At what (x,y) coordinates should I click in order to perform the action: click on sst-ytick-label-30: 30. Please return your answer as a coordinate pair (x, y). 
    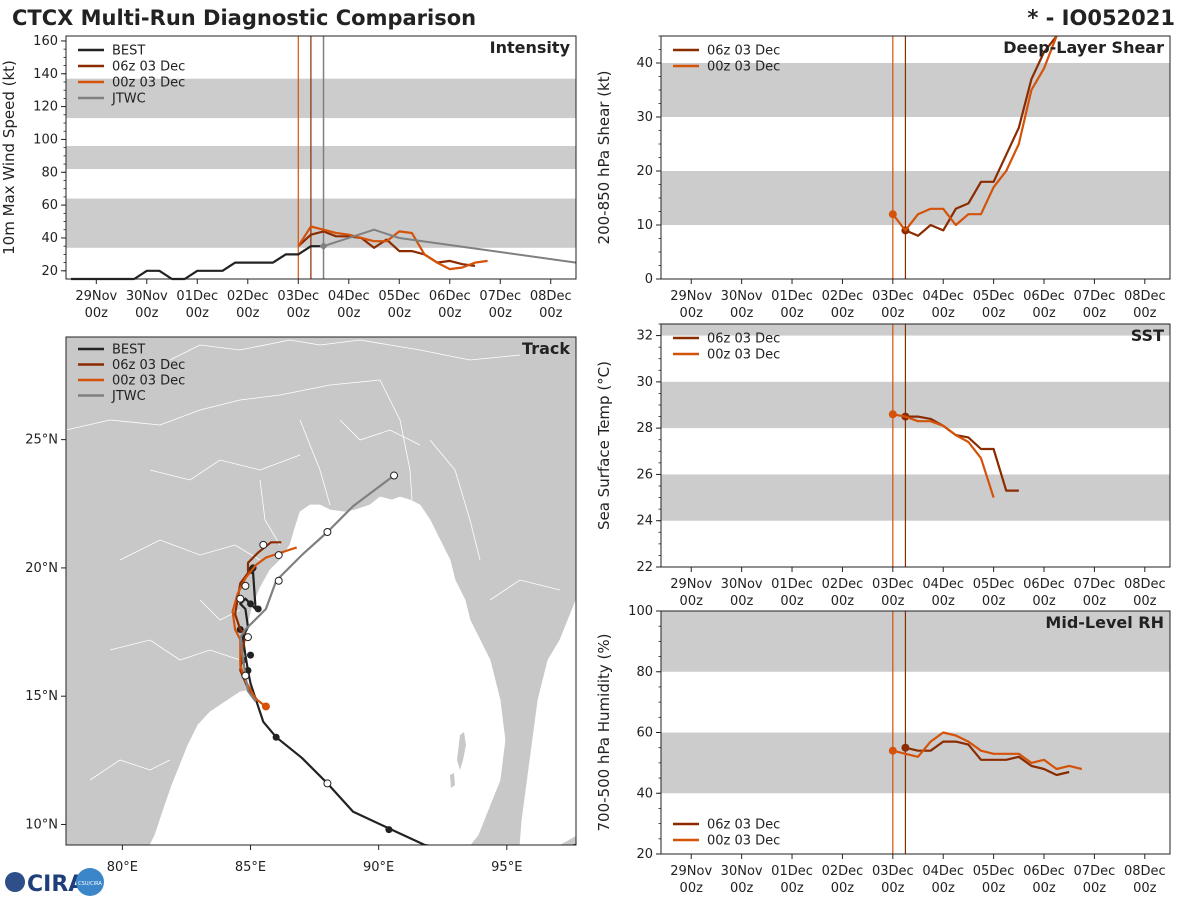
    Looking at the image, I should click on (644, 382).